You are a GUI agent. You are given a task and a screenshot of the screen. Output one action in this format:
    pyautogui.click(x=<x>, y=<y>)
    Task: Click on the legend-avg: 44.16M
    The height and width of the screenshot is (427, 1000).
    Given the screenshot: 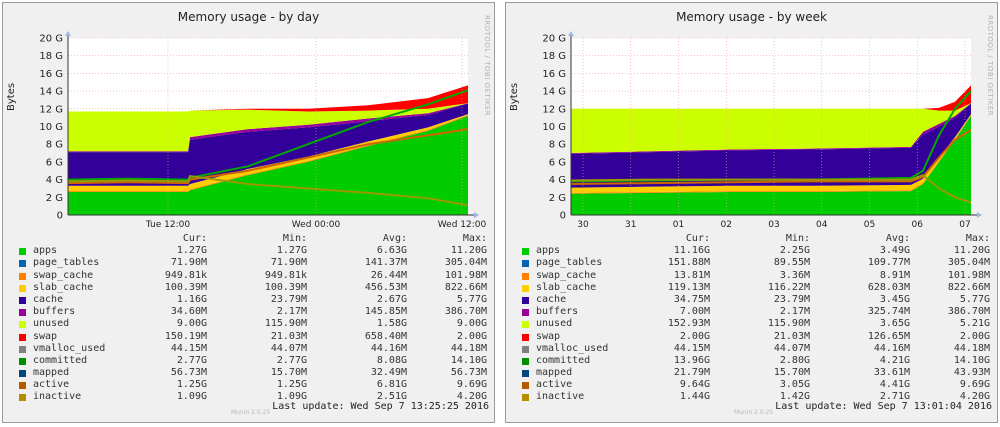 What is the action you would take?
    pyautogui.click(x=388, y=348)
    